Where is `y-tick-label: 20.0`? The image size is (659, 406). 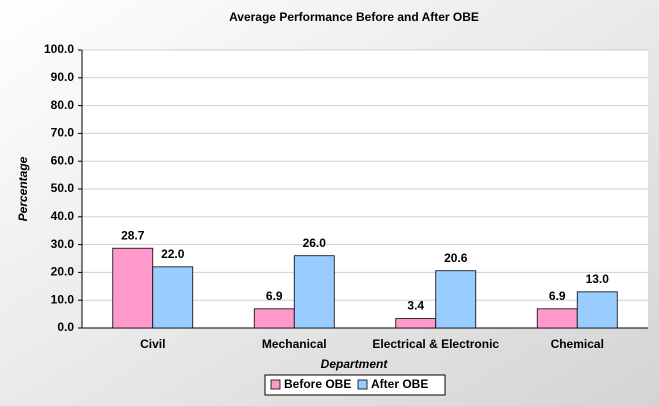 y-tick-label: 20.0 is located at coordinates (63, 272).